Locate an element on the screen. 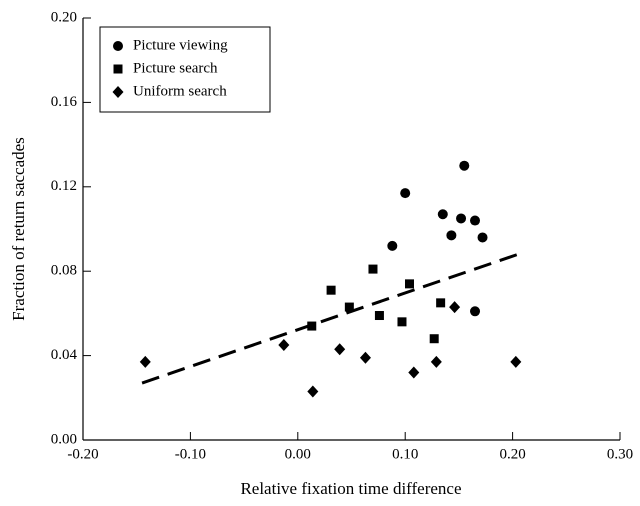 Image resolution: width=640 pixels, height=506 pixels. legend-box is located at coordinates (185, 69).